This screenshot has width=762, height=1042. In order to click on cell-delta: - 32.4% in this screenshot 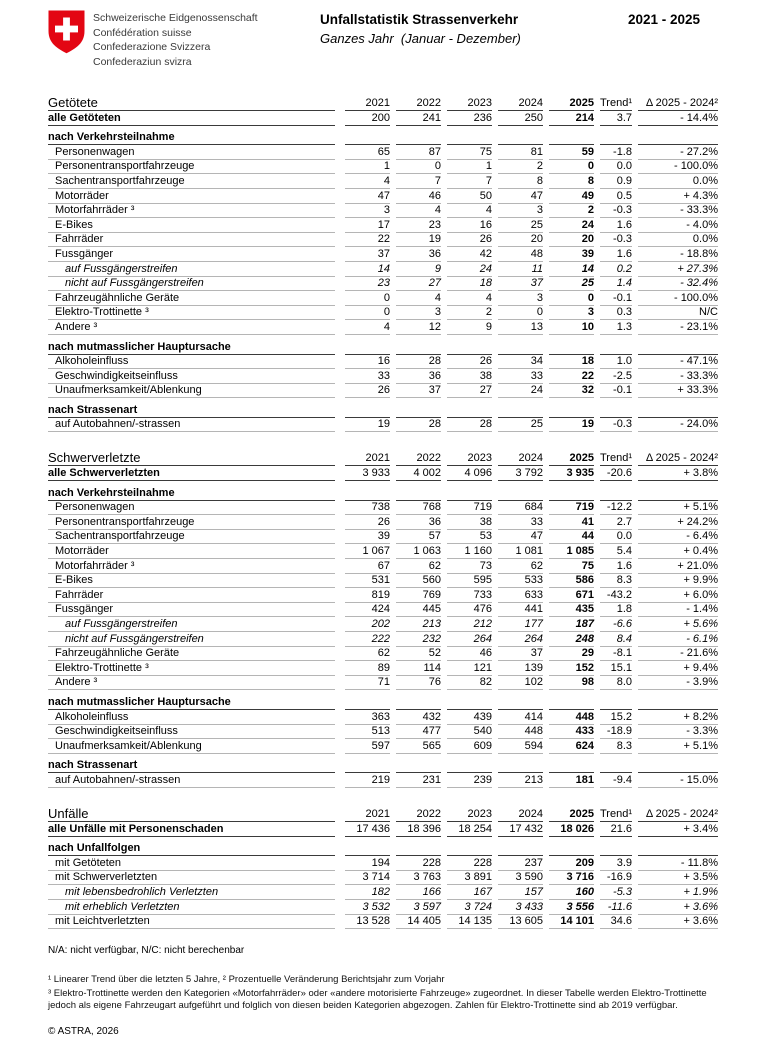, I will do `click(678, 284)`.